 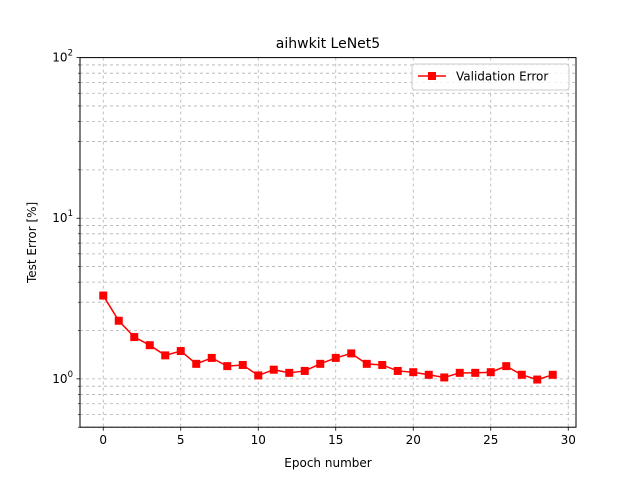 What do you see at coordinates (181, 440) in the screenshot?
I see `x-tick-label: 5` at bounding box center [181, 440].